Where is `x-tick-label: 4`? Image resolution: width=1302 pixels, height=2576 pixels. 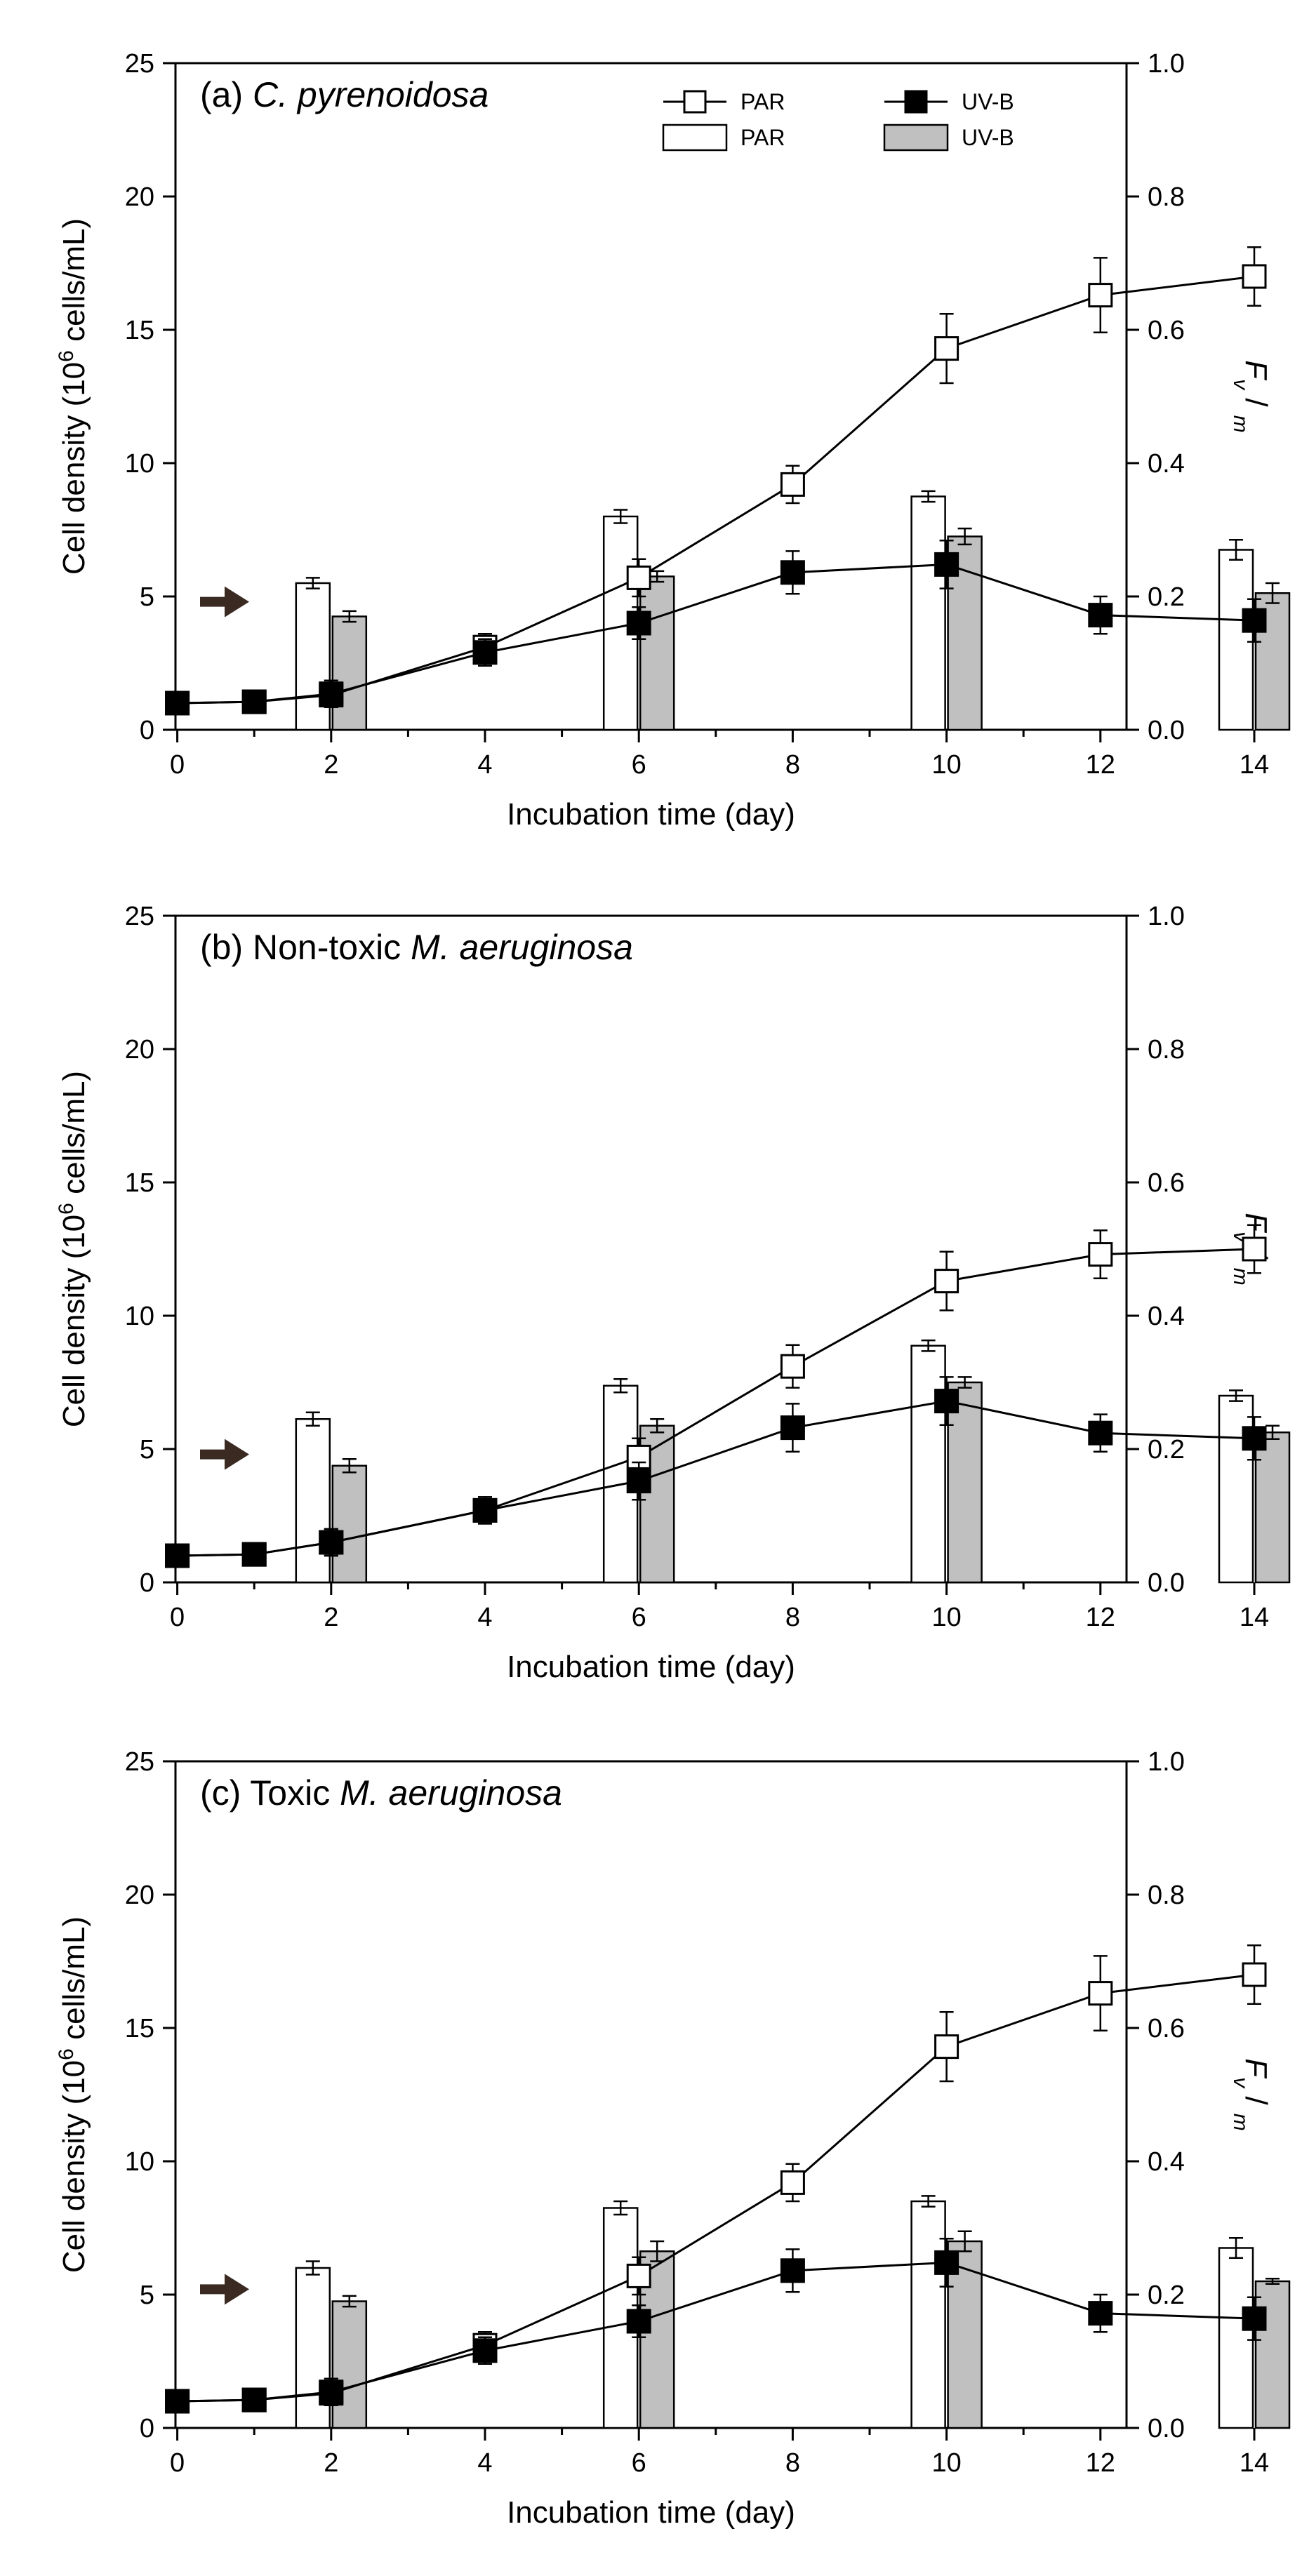
x-tick-label: 4 is located at coordinates (484, 765).